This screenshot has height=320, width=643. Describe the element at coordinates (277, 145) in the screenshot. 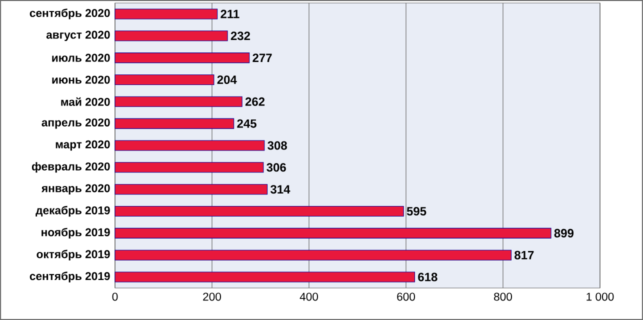

I see `data-label: 308` at that location.